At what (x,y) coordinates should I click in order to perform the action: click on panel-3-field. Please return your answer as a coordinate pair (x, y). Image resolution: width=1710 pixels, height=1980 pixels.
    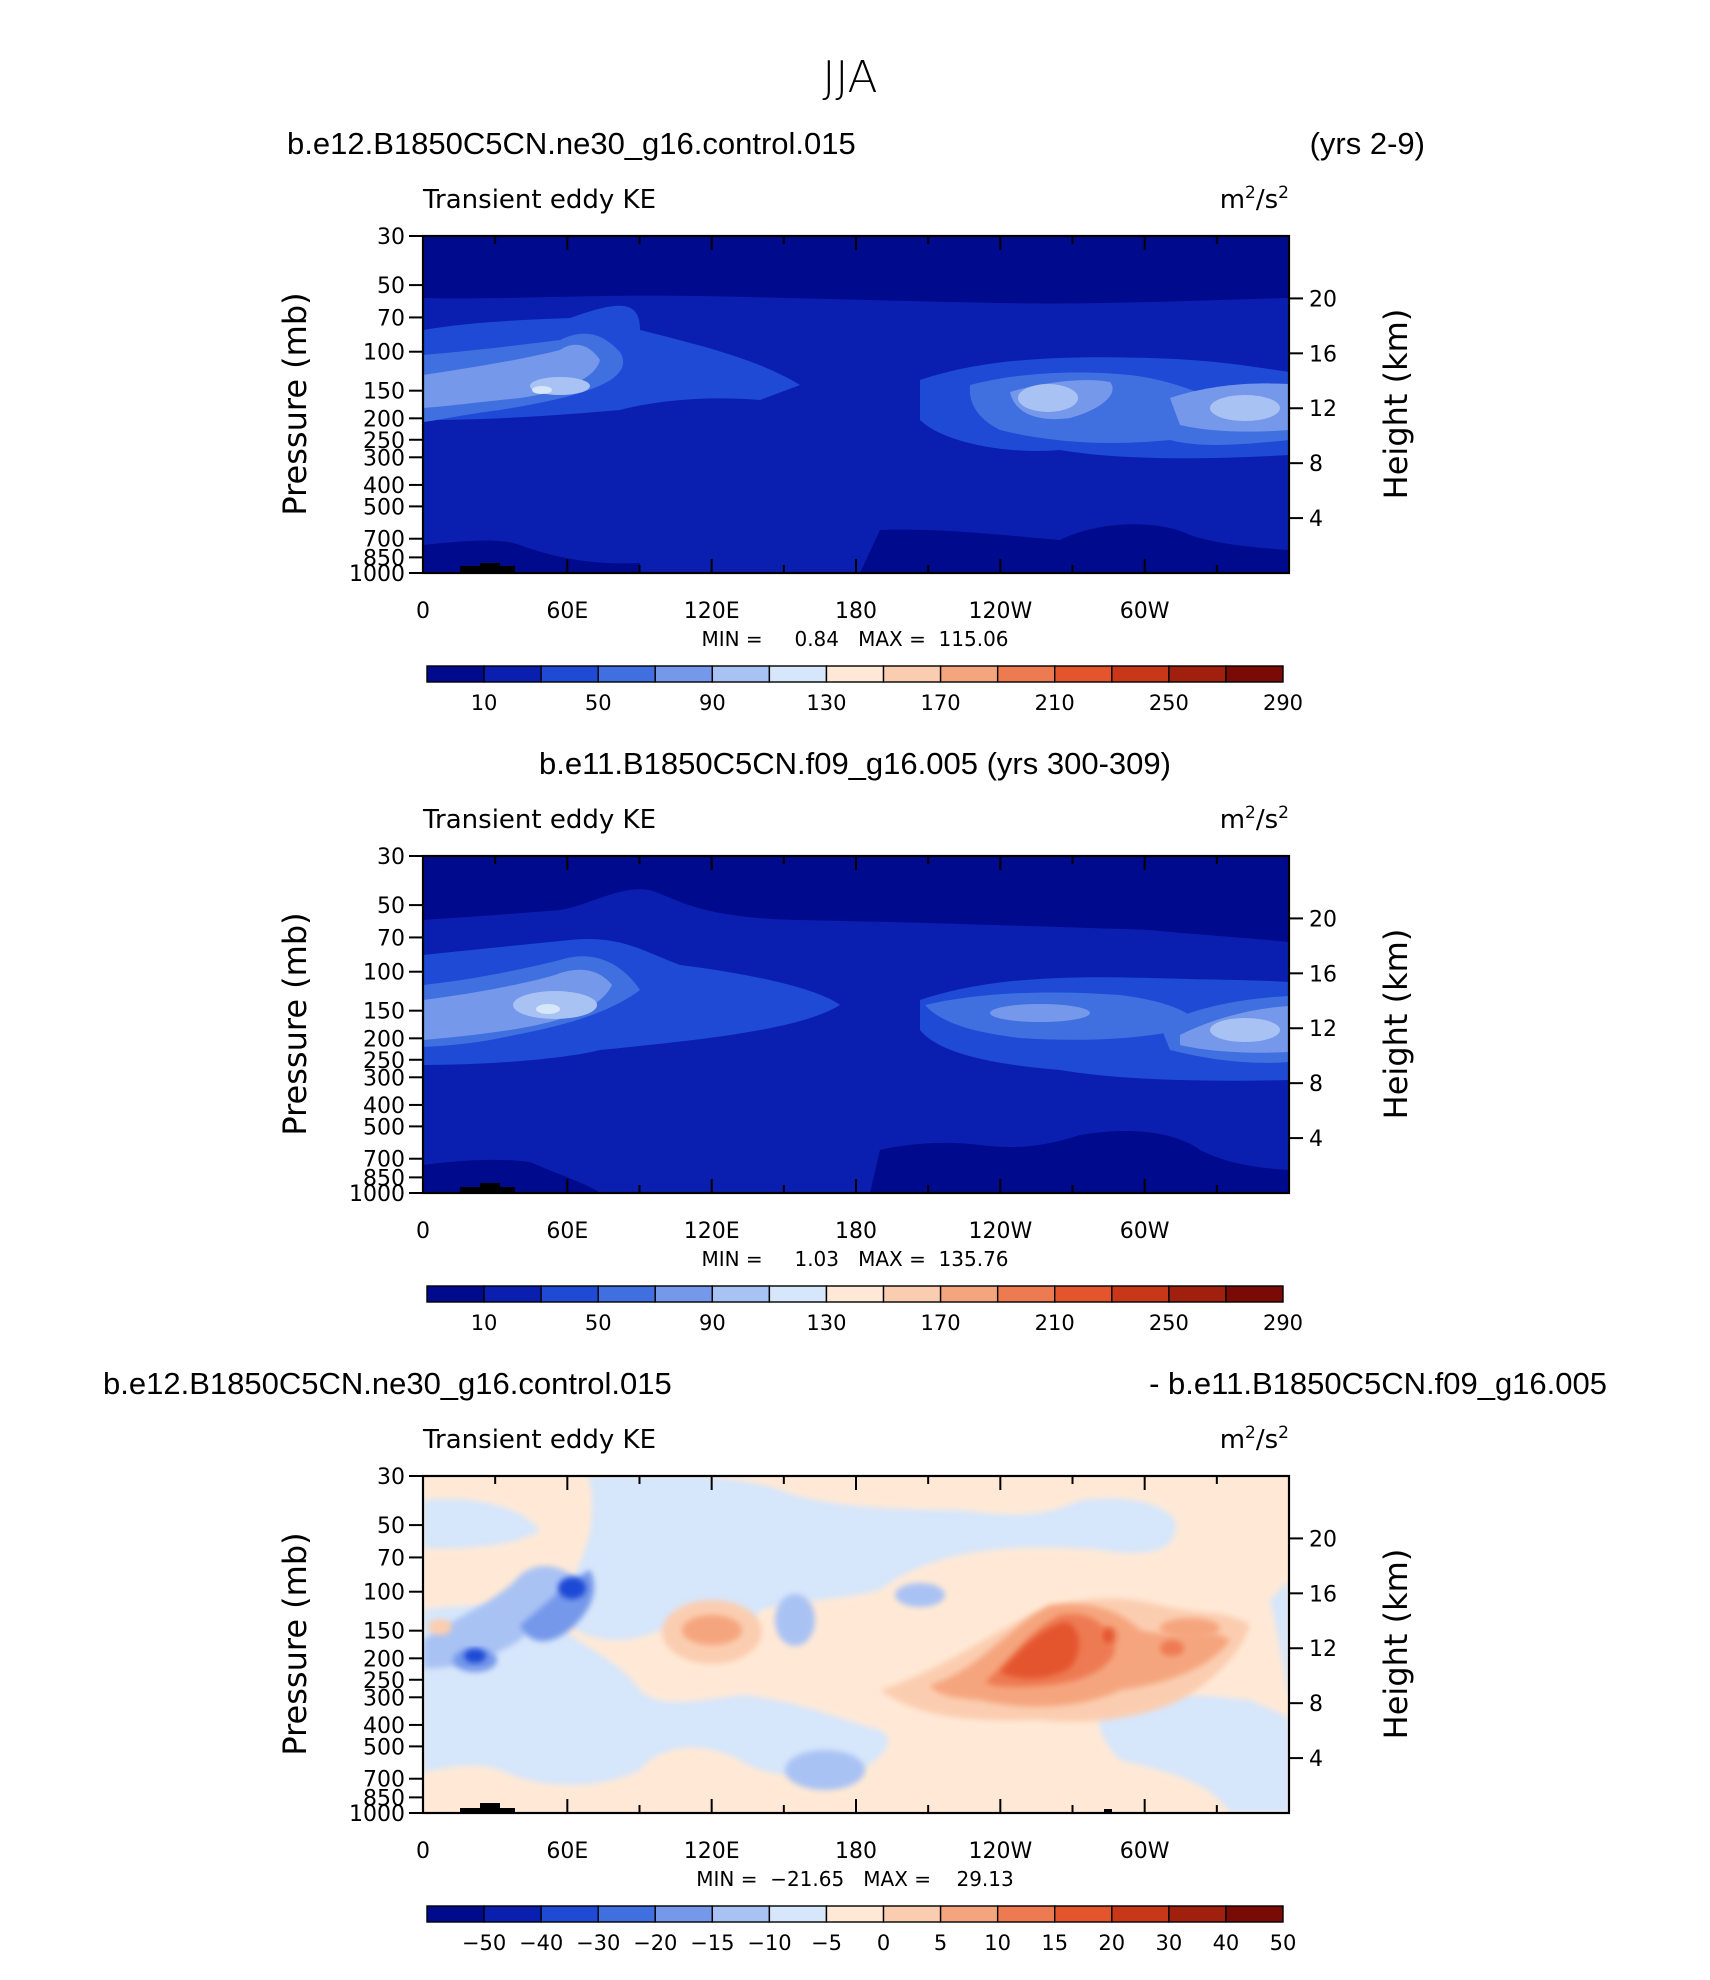
    Looking at the image, I should click on (856, 1644).